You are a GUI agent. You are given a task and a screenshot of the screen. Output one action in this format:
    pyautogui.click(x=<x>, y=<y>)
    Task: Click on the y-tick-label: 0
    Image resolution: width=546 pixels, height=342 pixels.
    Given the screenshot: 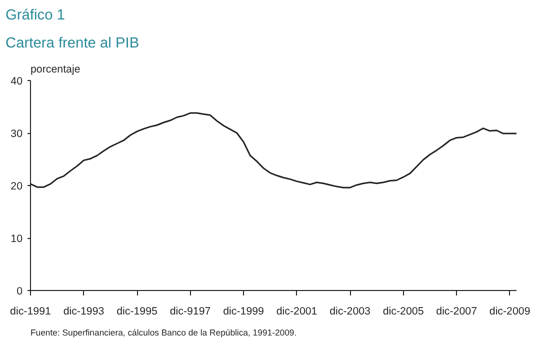 What is the action you would take?
    pyautogui.click(x=19, y=292)
    